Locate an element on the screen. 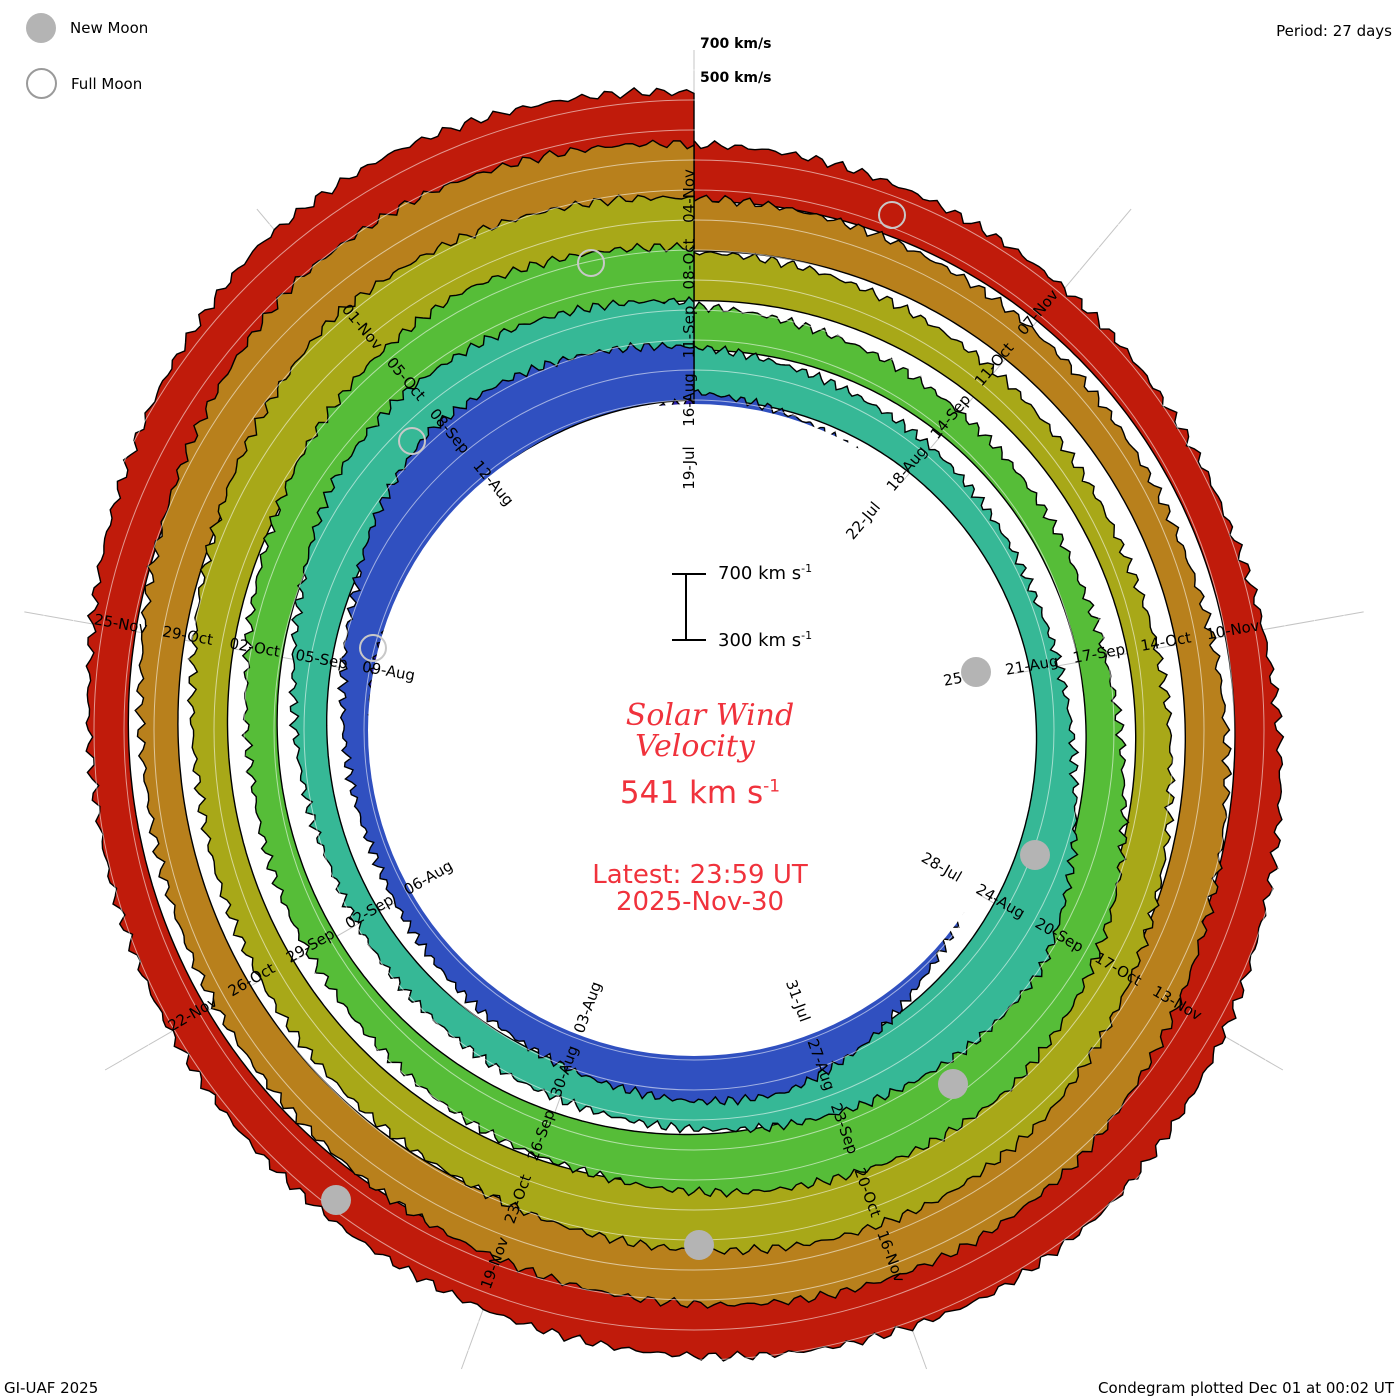 This screenshot has width=1400, height=1400. period-label: Period: 27 days is located at coordinates (1334, 31).